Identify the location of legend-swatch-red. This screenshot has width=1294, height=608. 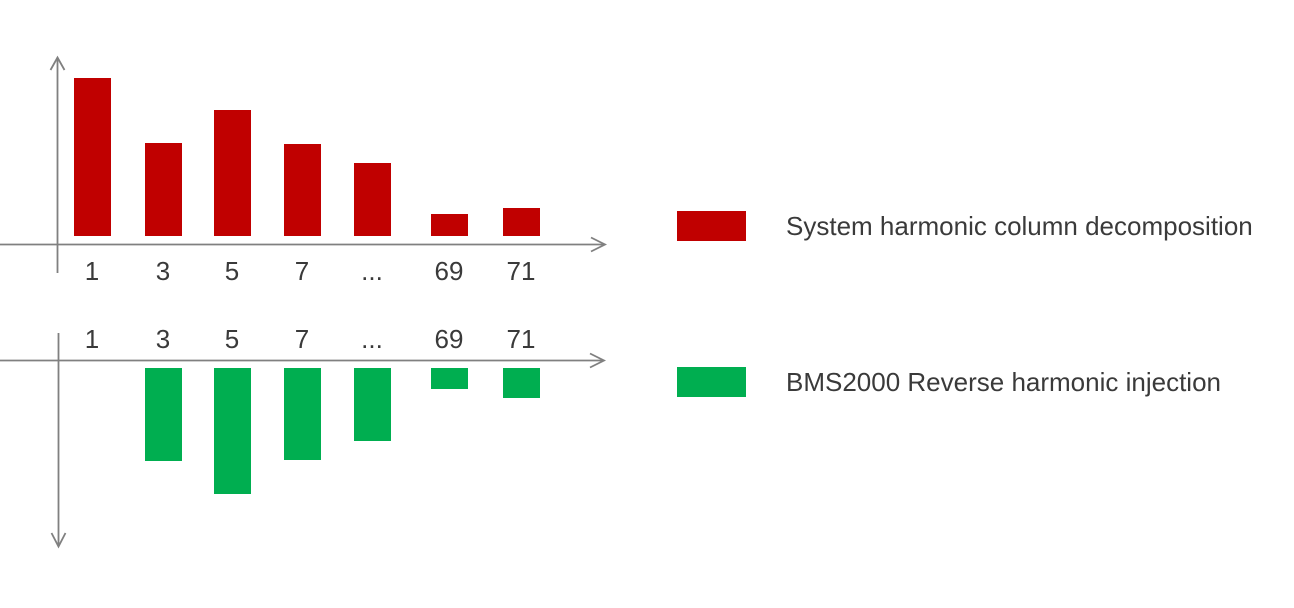
(711, 226).